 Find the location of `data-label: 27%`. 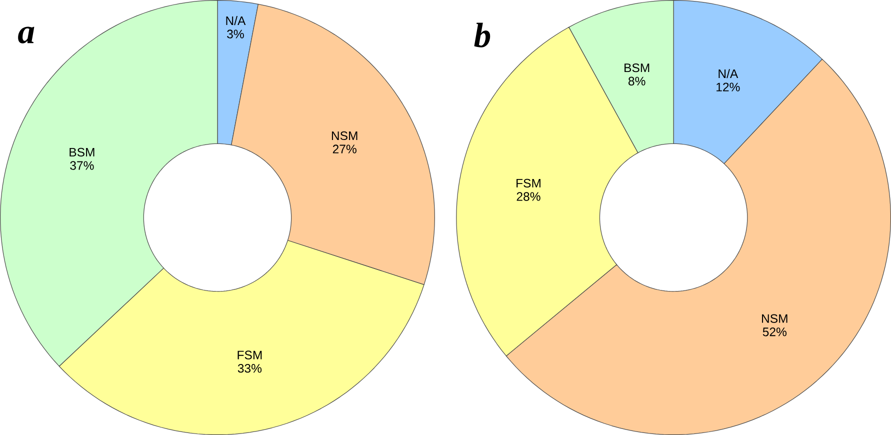

data-label: 27% is located at coordinates (344, 149).